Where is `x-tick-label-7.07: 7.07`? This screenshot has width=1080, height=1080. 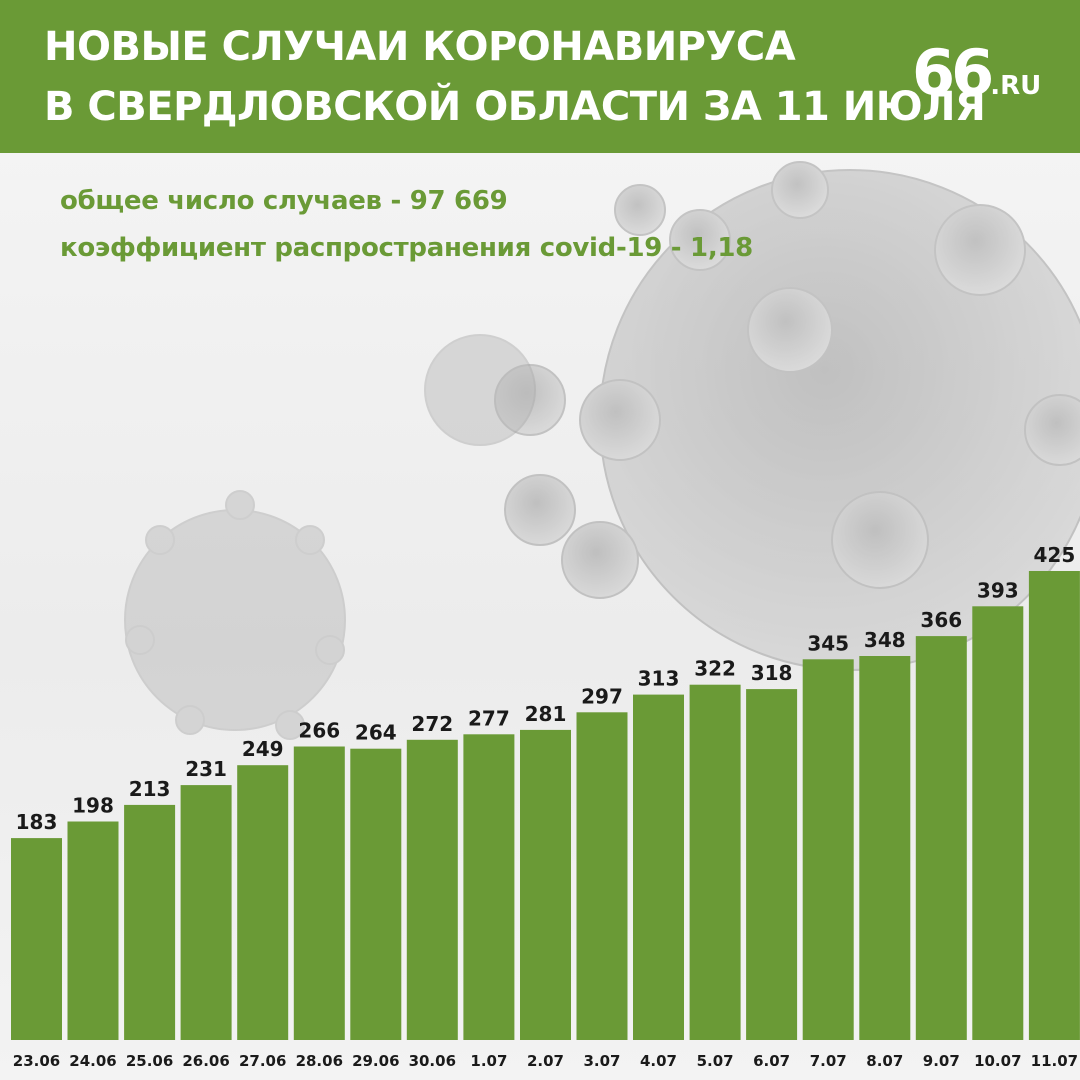 x-tick-label-7.07: 7.07 is located at coordinates (828, 1061).